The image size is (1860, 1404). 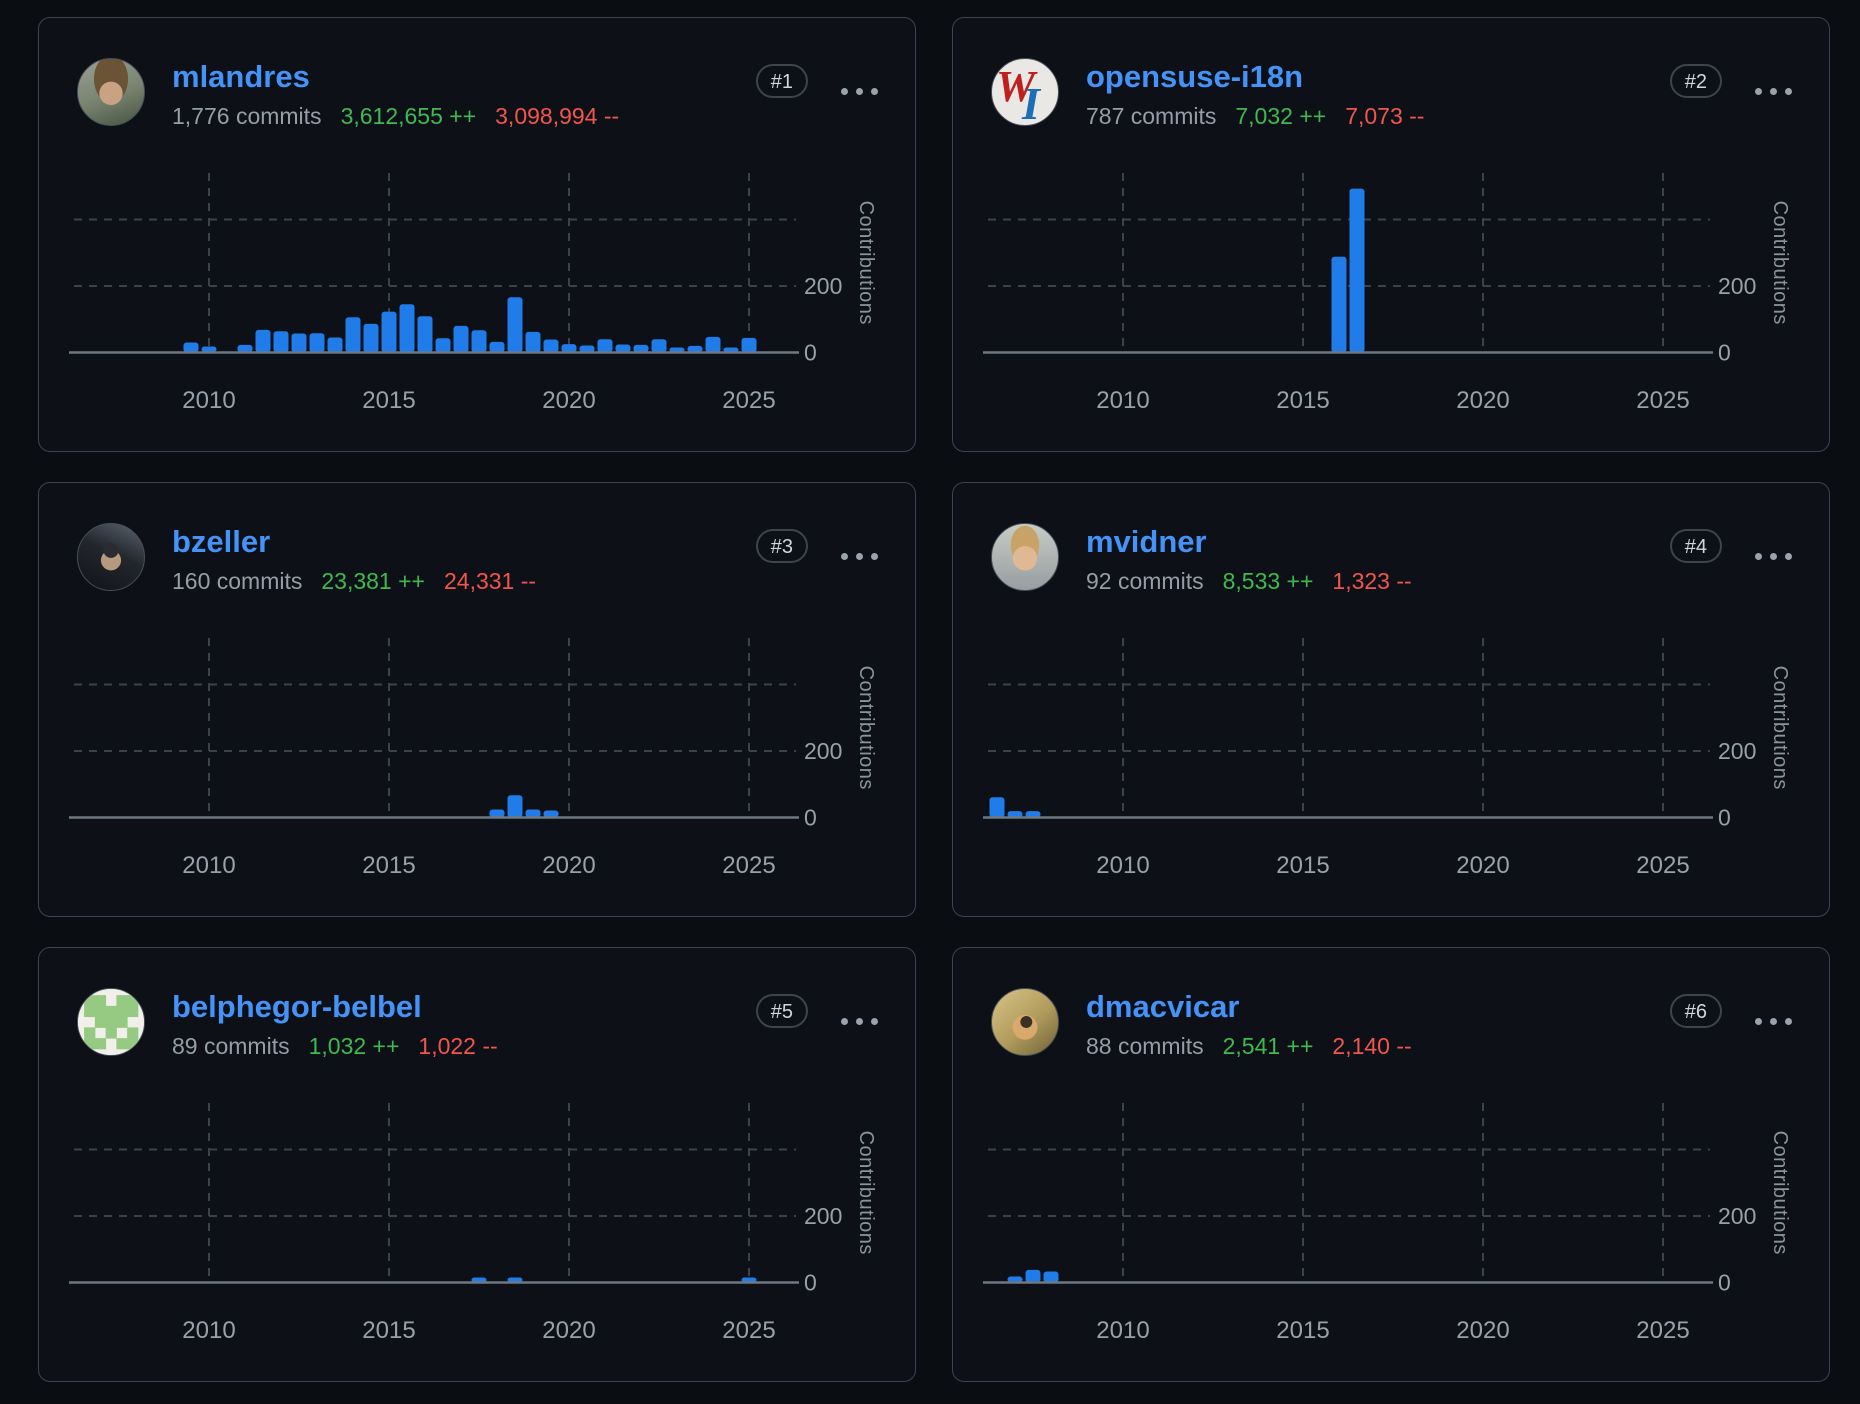 What do you see at coordinates (354, 1046) in the screenshot?
I see `additions-count: 1,032 ++` at bounding box center [354, 1046].